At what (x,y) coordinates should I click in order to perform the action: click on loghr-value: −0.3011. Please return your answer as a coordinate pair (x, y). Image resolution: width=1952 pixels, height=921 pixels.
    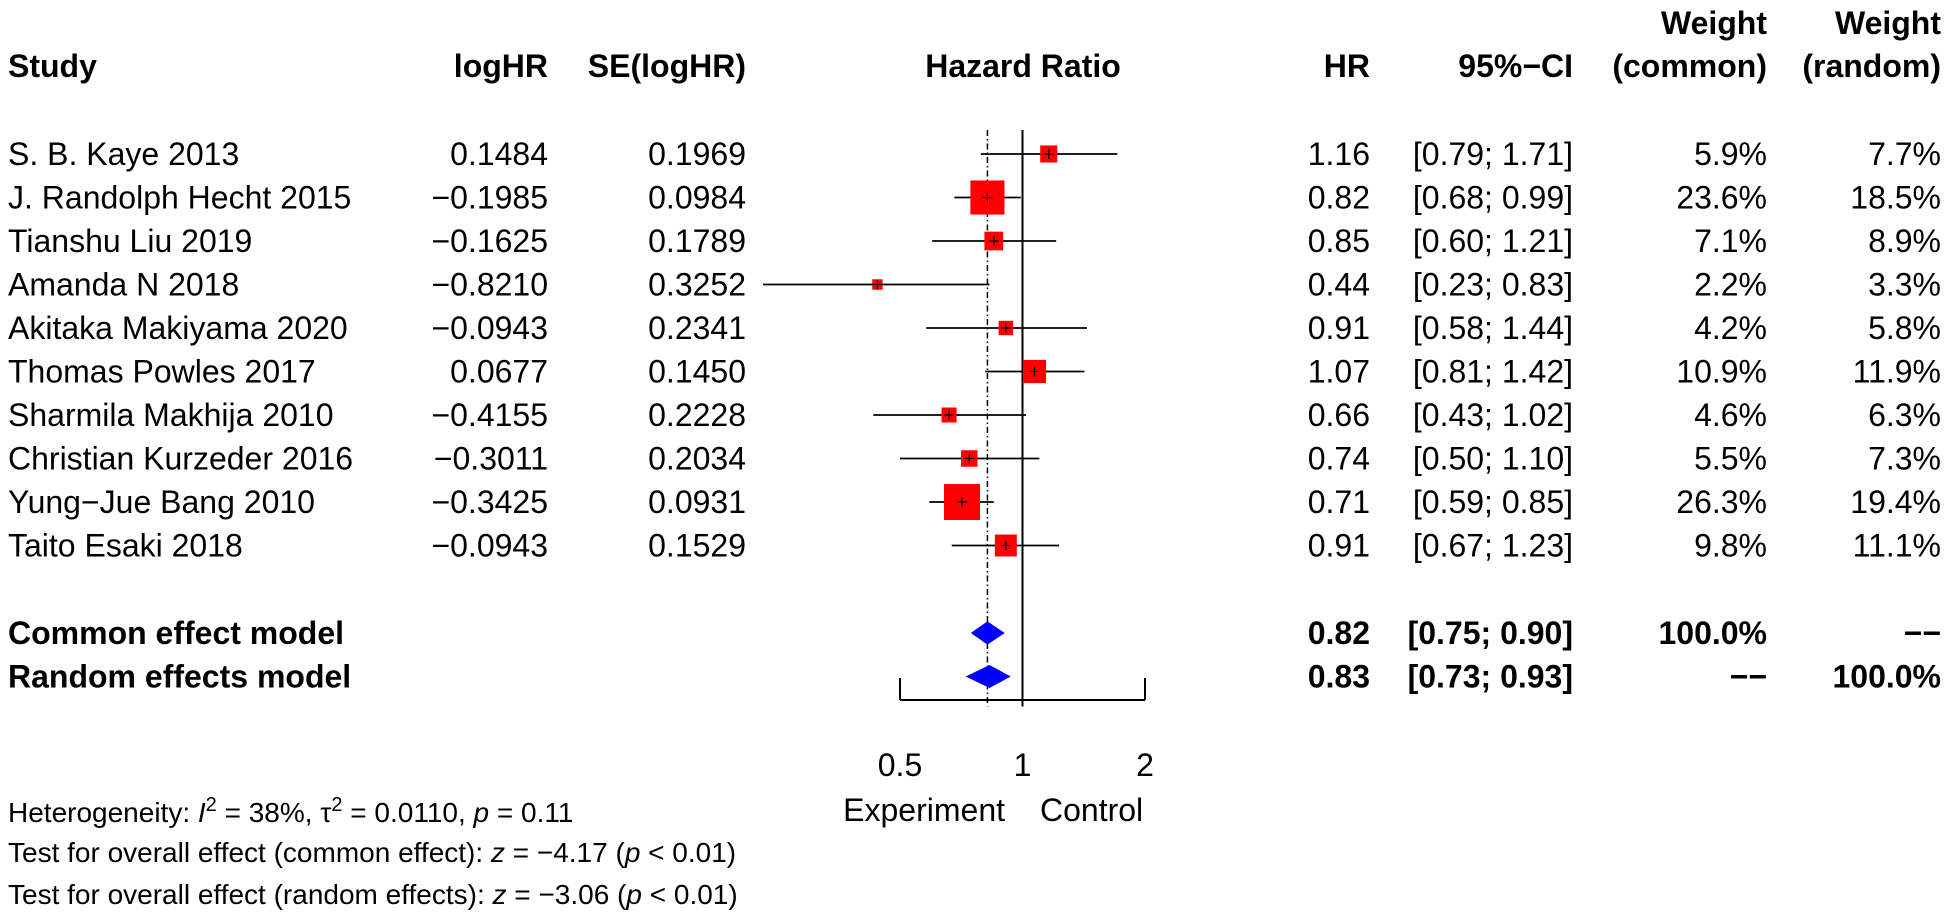
    Looking at the image, I should click on (491, 459).